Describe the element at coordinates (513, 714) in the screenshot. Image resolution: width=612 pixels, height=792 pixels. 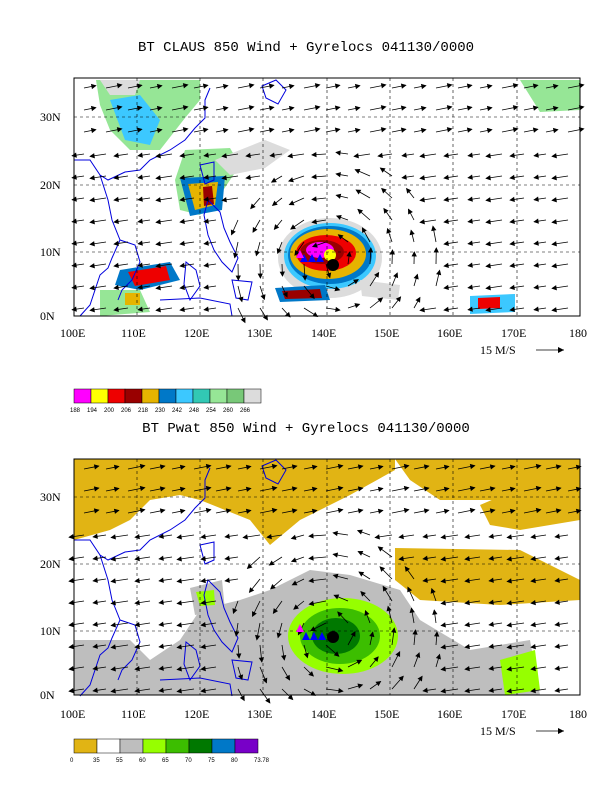
I see `x-tick: 170E` at that location.